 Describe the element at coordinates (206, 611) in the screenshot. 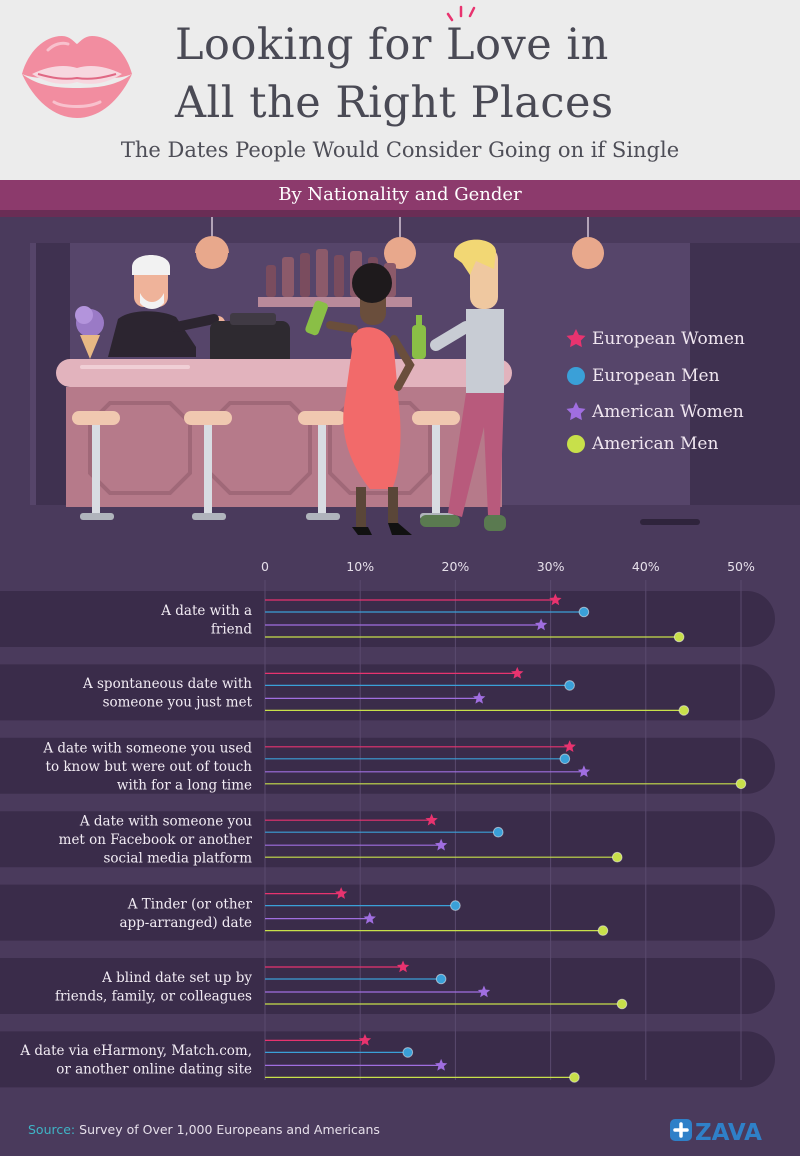

I see `category-label: A date with a` at that location.